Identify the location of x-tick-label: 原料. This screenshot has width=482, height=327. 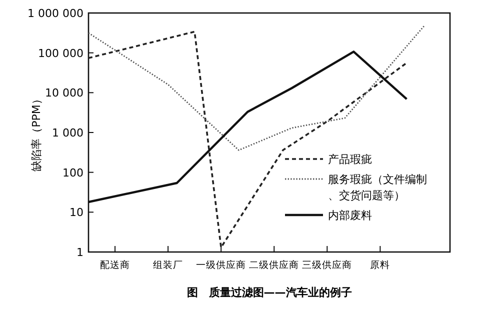
(380, 265).